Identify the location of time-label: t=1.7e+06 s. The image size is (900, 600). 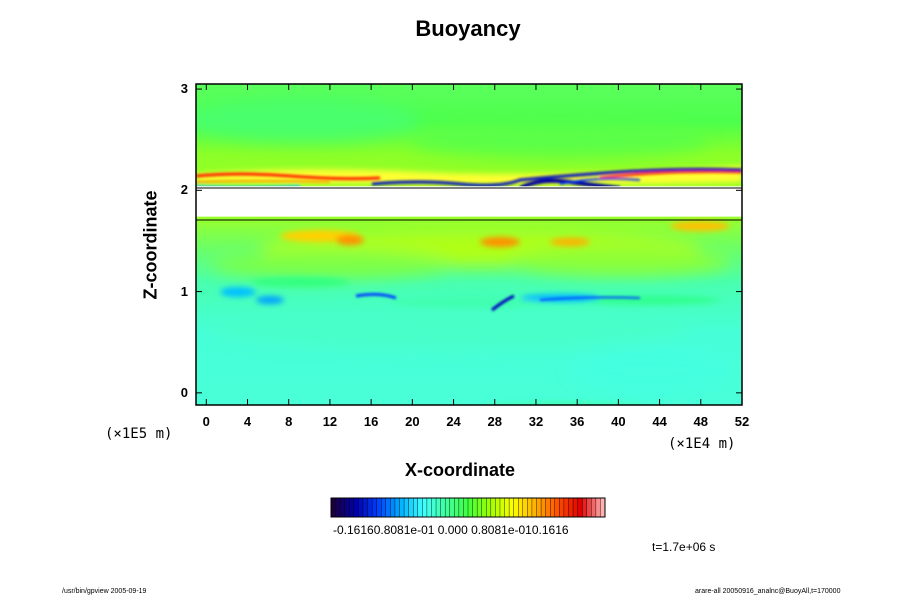
(684, 547).